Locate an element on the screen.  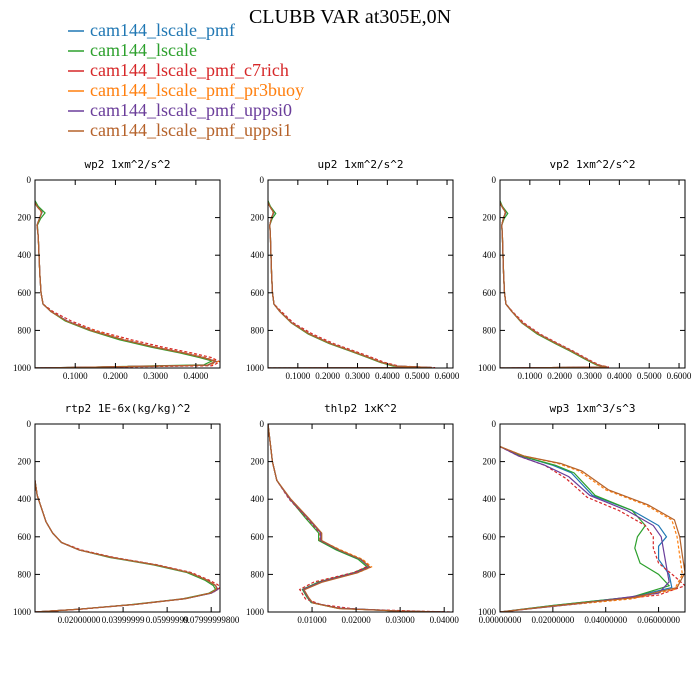
legend-label: cam144_lscale_pmf_c7rich is located at coordinates (189, 70).